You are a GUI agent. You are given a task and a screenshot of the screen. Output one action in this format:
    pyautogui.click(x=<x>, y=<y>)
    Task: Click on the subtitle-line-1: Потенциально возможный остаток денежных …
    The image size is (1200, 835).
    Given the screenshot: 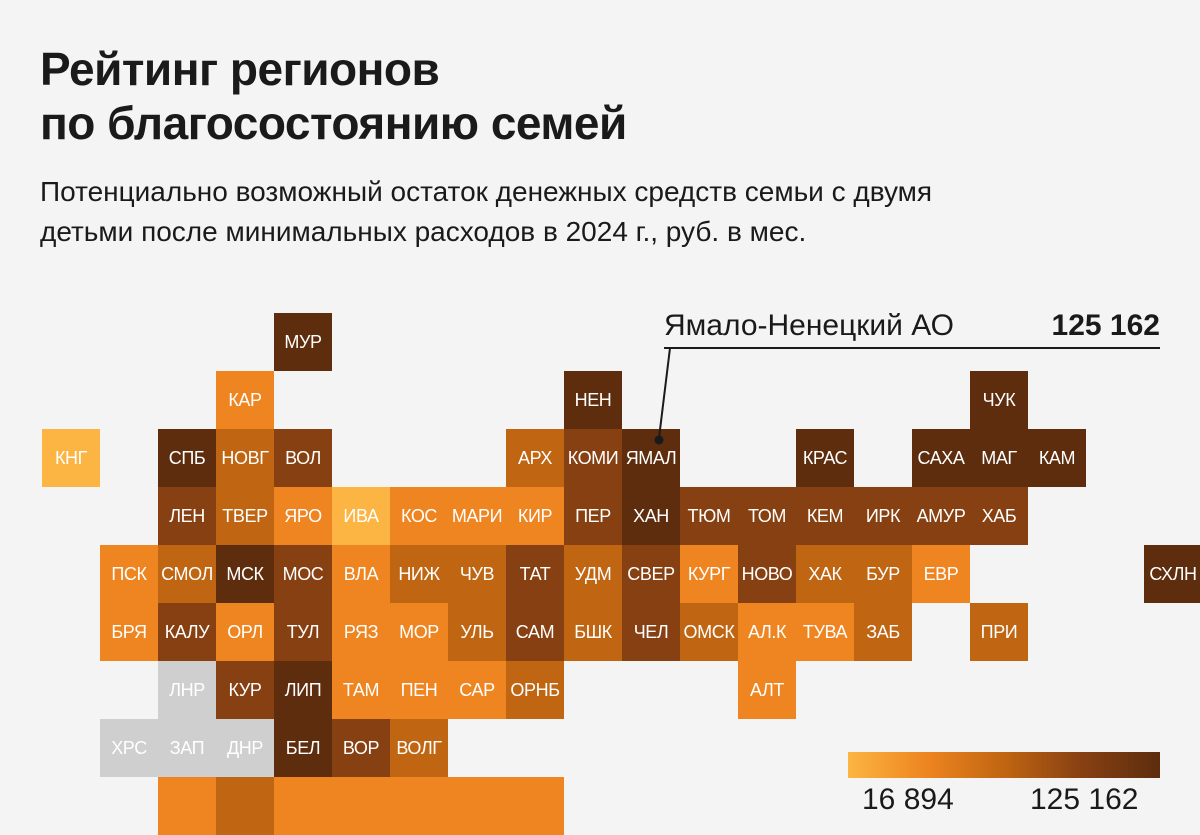 What is the action you would take?
    pyautogui.click(x=486, y=191)
    